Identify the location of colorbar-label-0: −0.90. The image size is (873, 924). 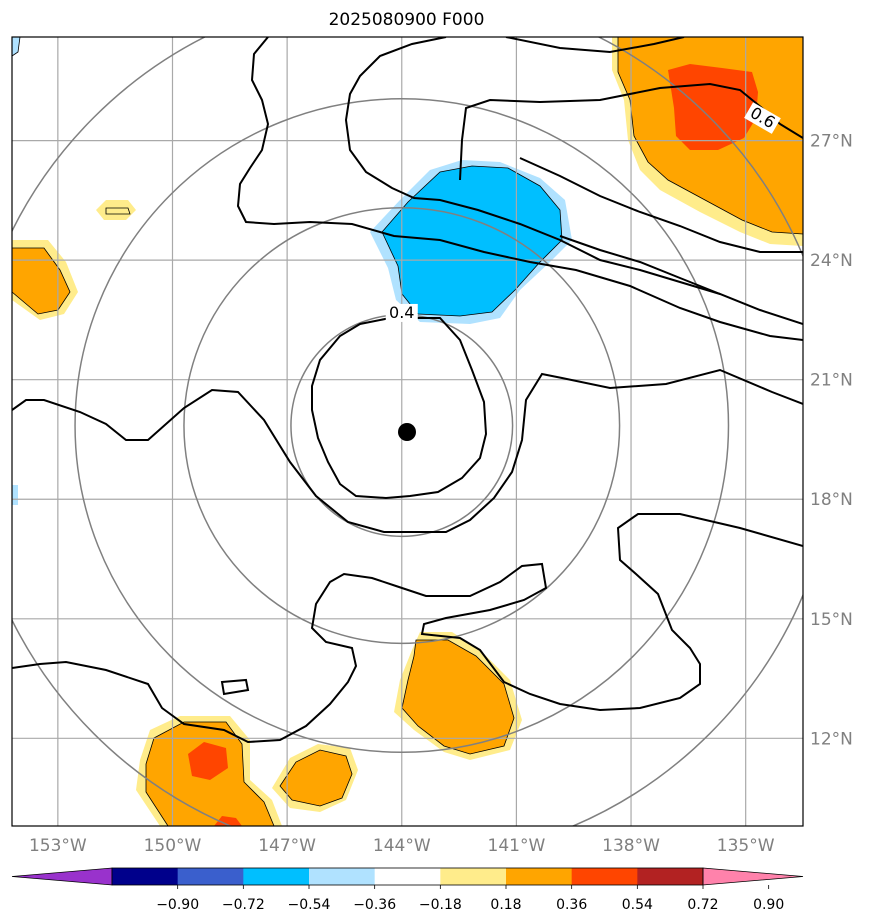
(177, 905).